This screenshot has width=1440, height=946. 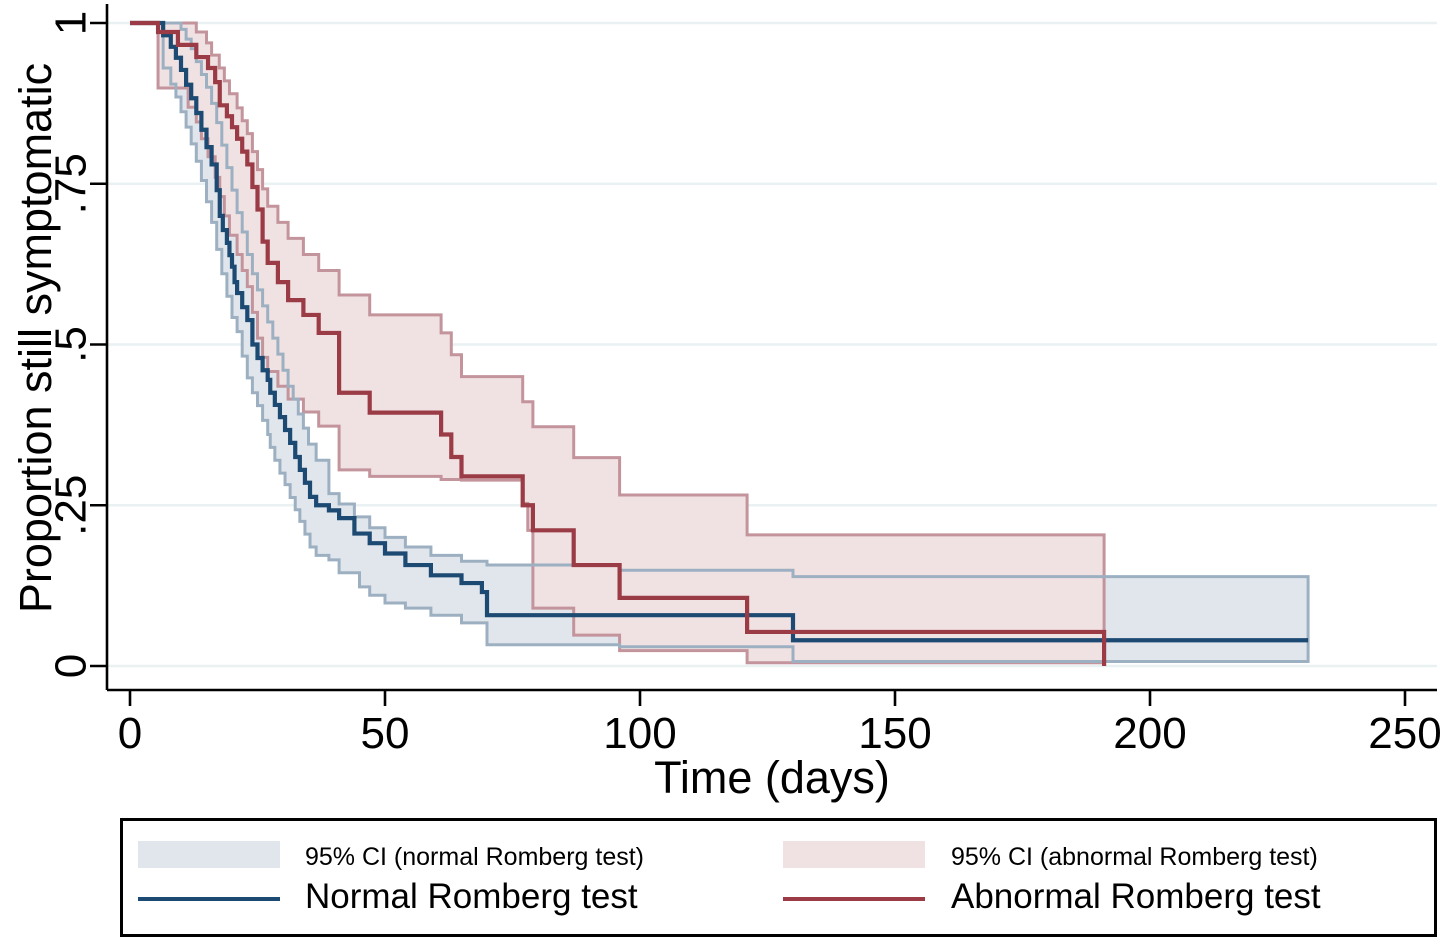 What do you see at coordinates (1149, 733) in the screenshot?
I see `x-tick-label: 200` at bounding box center [1149, 733].